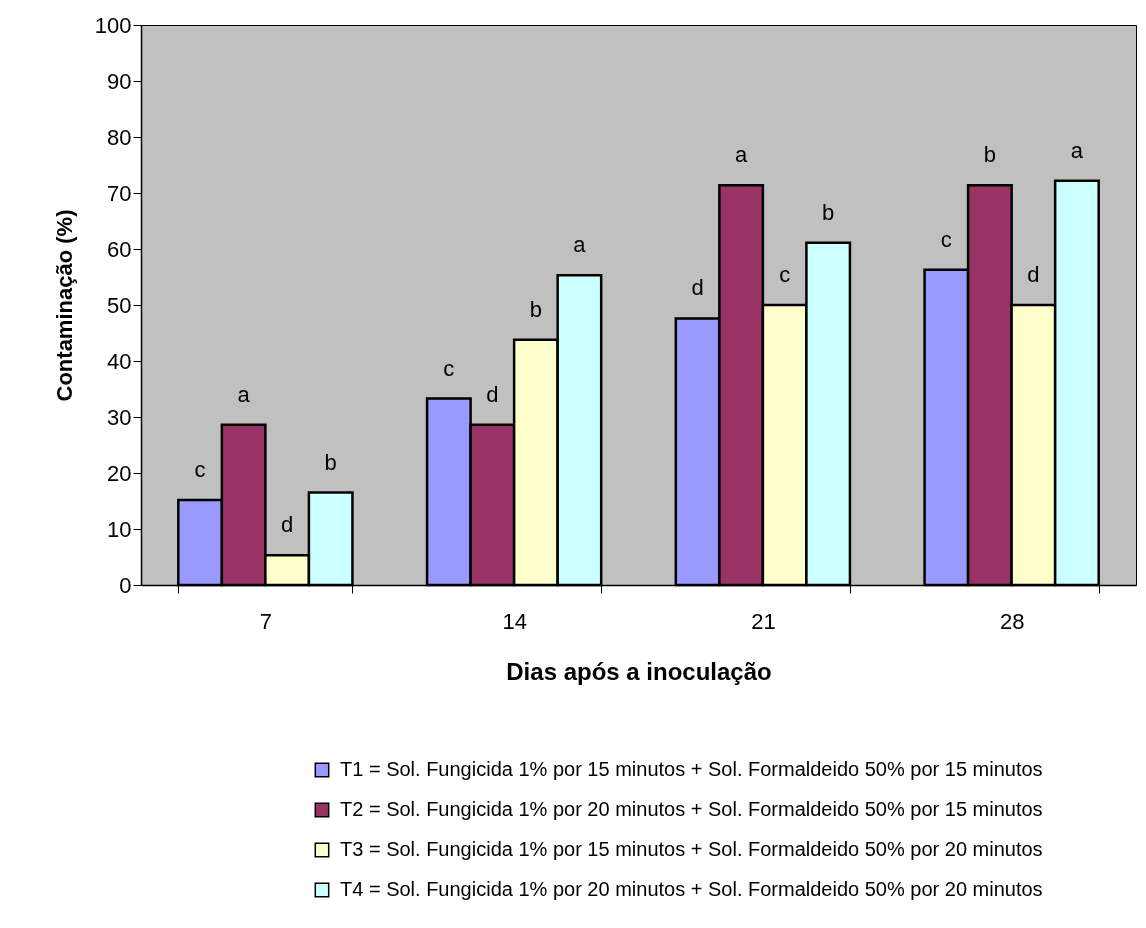 The image size is (1146, 928). I want to click on legend-label: T2 = Sol. Fungicida 1% por 20 minutos + Sol. Formaldeido 50% por 15 minutos, so click(691, 809).